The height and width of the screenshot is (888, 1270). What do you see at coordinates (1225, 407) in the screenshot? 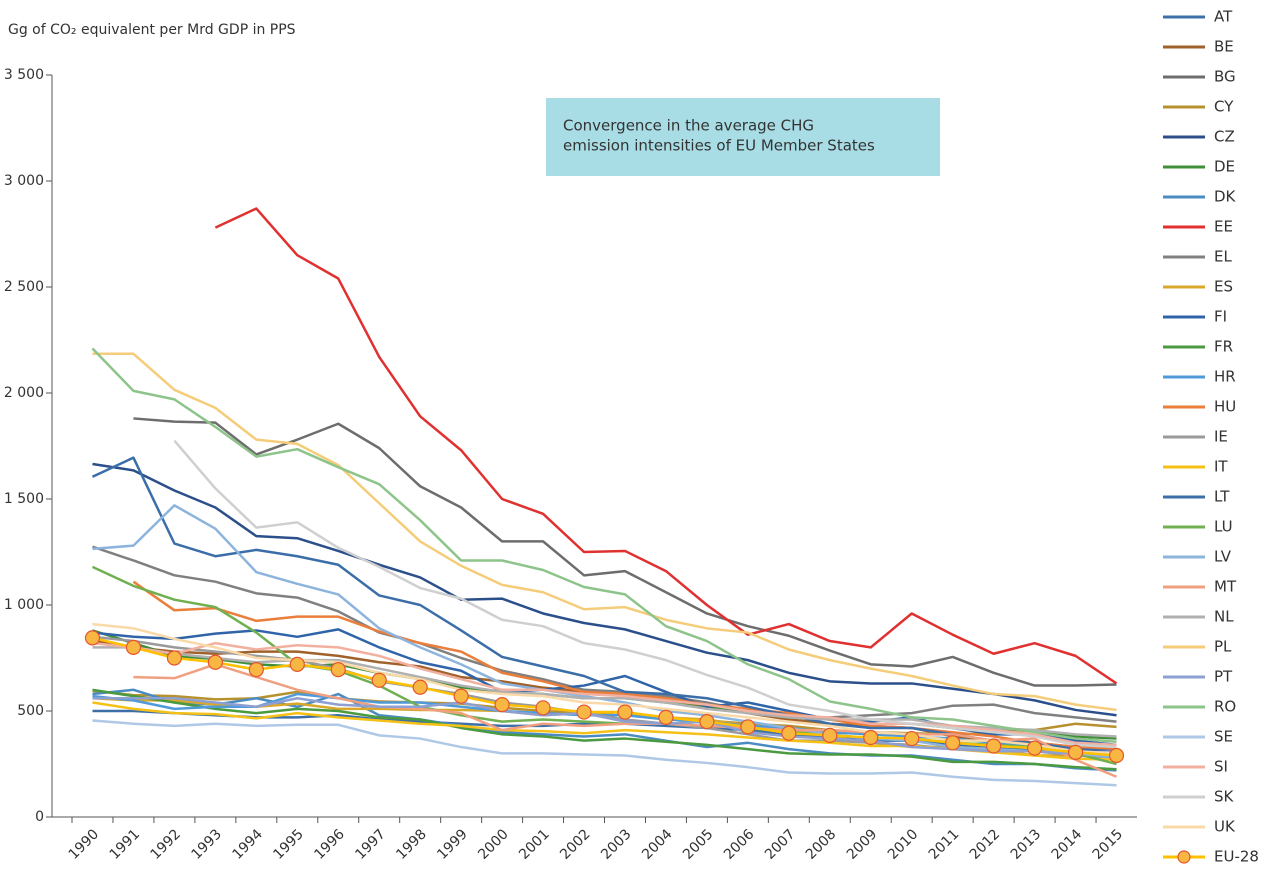
I see `legend-label: HU` at bounding box center [1225, 407].